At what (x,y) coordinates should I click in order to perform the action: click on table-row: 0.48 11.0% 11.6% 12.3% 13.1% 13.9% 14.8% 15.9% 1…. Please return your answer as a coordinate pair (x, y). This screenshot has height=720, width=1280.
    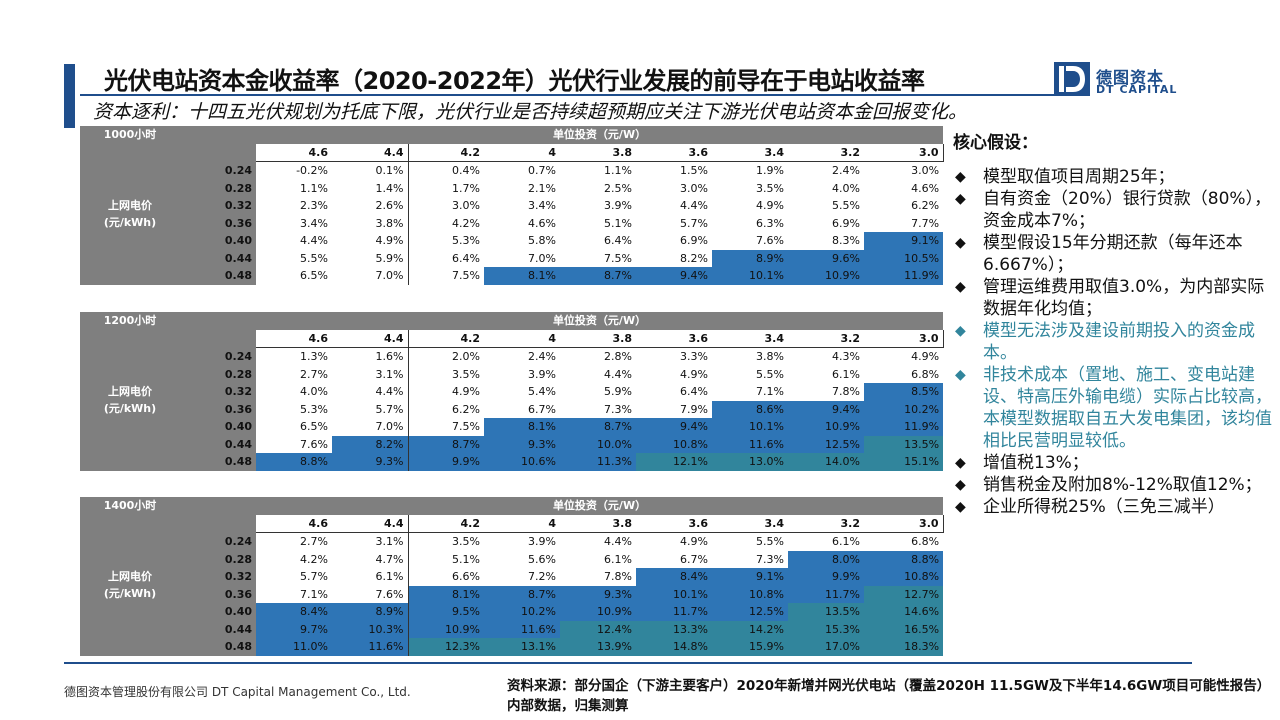
    Looking at the image, I should click on (512, 647).